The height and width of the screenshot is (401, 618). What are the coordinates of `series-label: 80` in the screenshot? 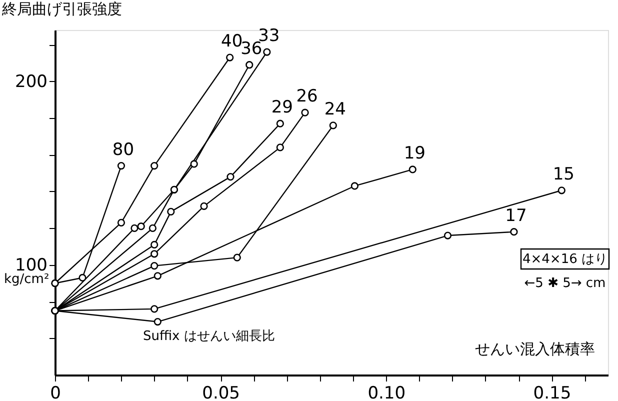 It's located at (123, 150).